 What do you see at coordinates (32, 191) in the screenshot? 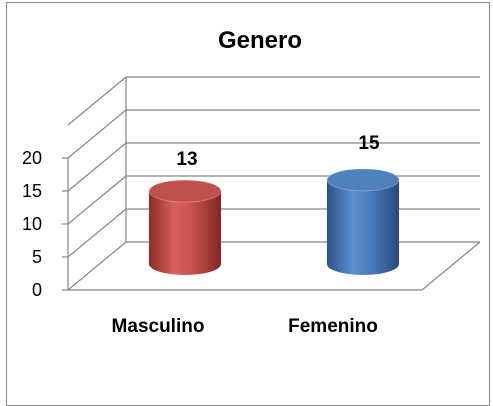
I see `y-tick-label: 15` at bounding box center [32, 191].